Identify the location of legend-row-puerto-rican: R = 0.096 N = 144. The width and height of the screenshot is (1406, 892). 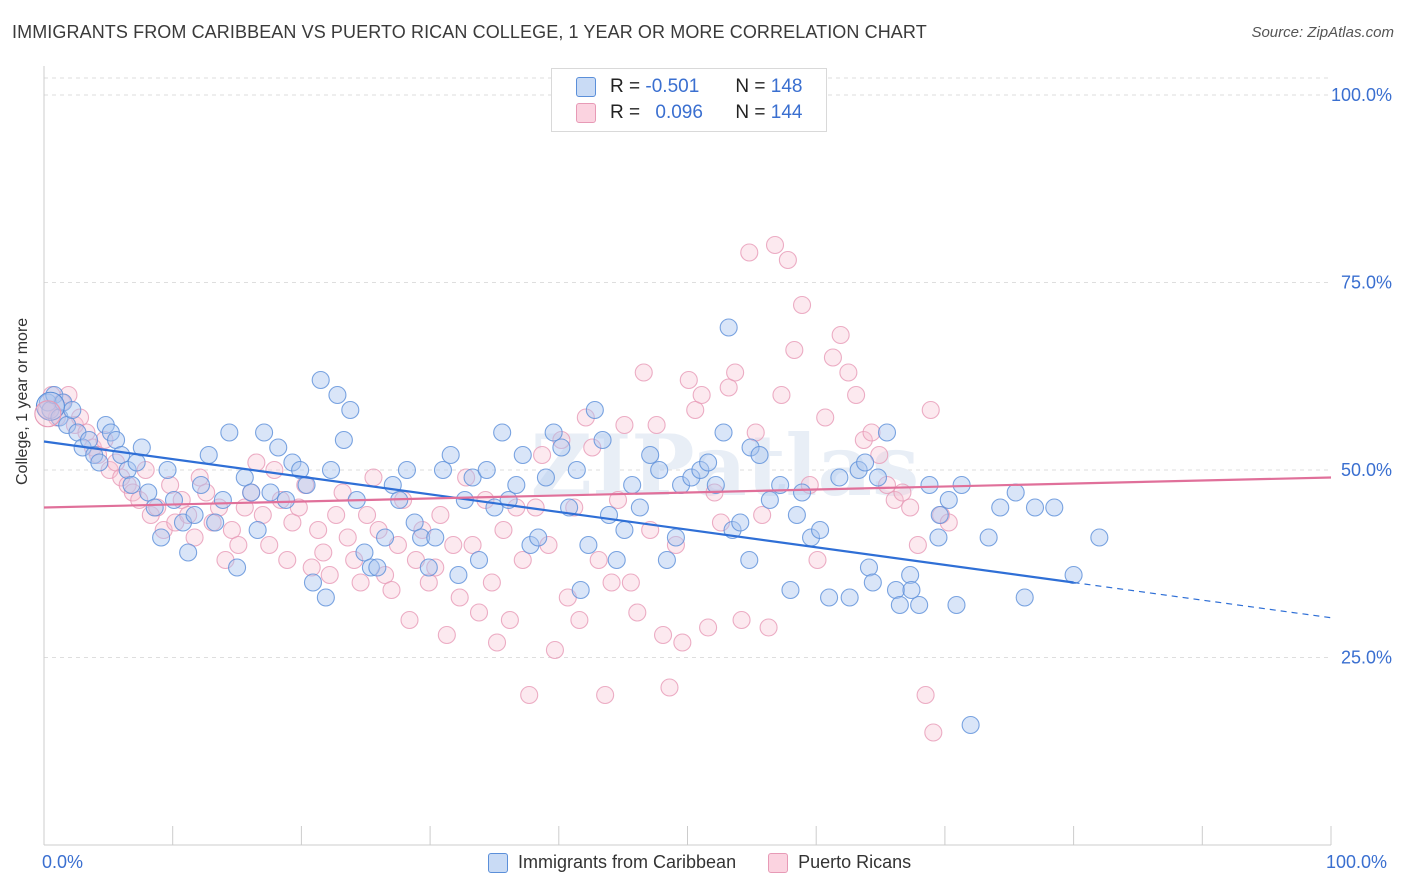
(689, 113).